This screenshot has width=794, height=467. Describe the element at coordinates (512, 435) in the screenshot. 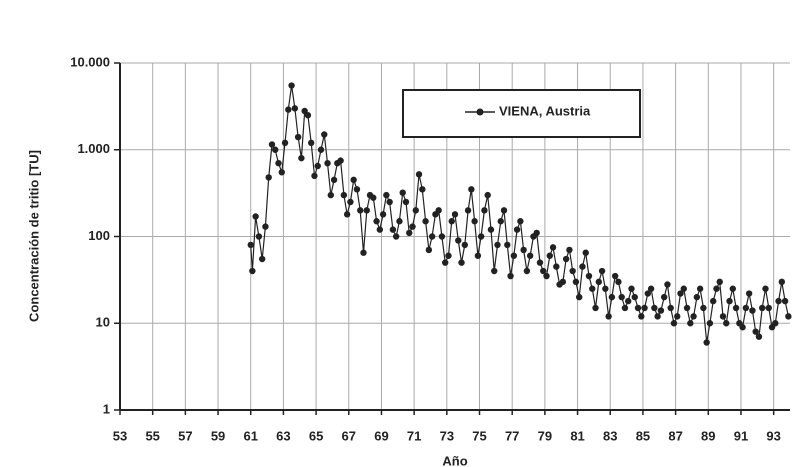

I see `x-tick-label: 77` at that location.